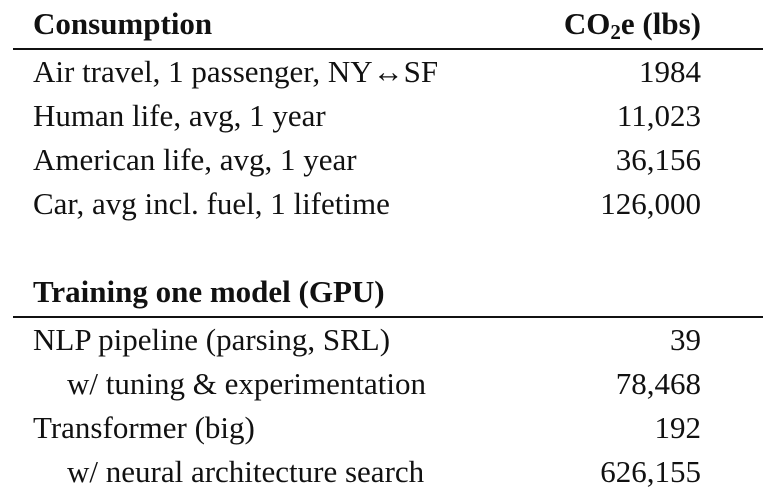 This screenshot has width=768, height=496. What do you see at coordinates (650, 471) in the screenshot?
I see `row-value: 626,155` at bounding box center [650, 471].